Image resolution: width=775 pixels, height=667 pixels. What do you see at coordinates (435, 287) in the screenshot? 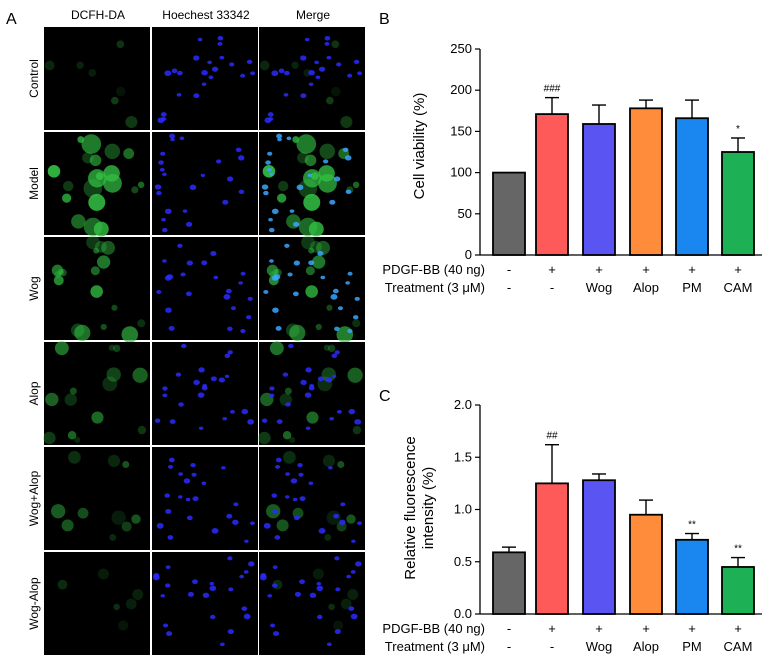
I see `panel-b-condition-label: Treatment (3 μM)` at bounding box center [435, 287].